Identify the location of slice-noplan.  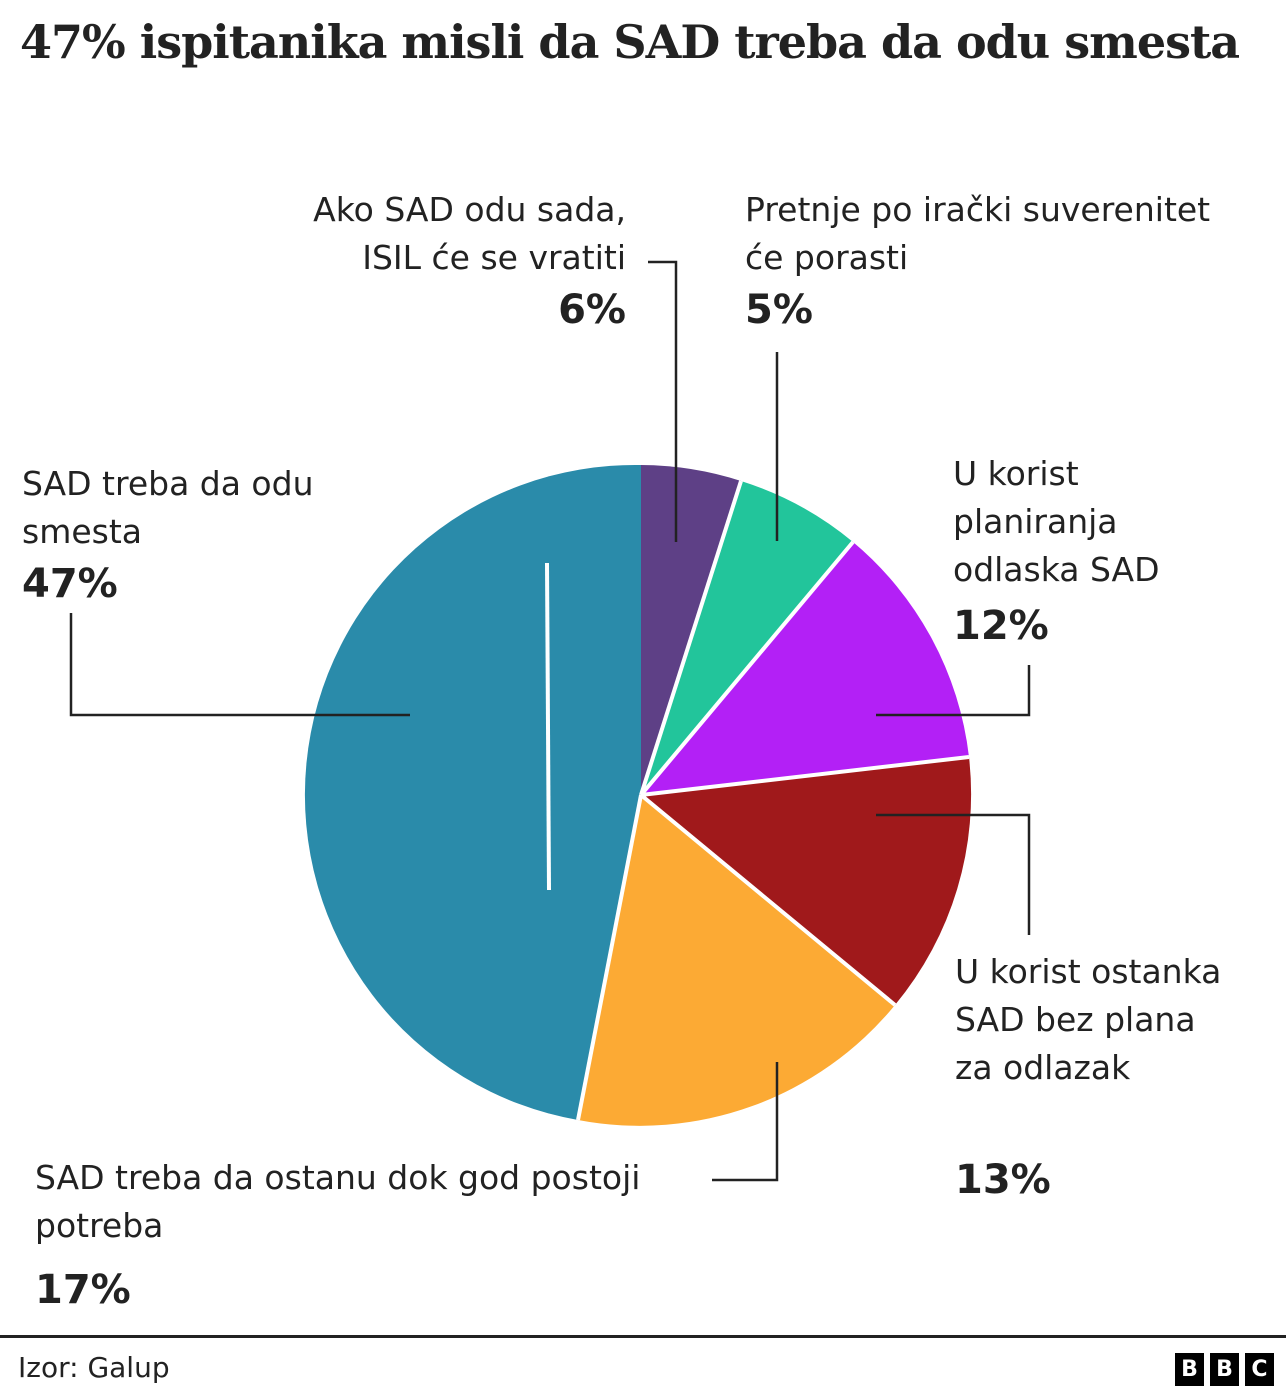
(806, 881).